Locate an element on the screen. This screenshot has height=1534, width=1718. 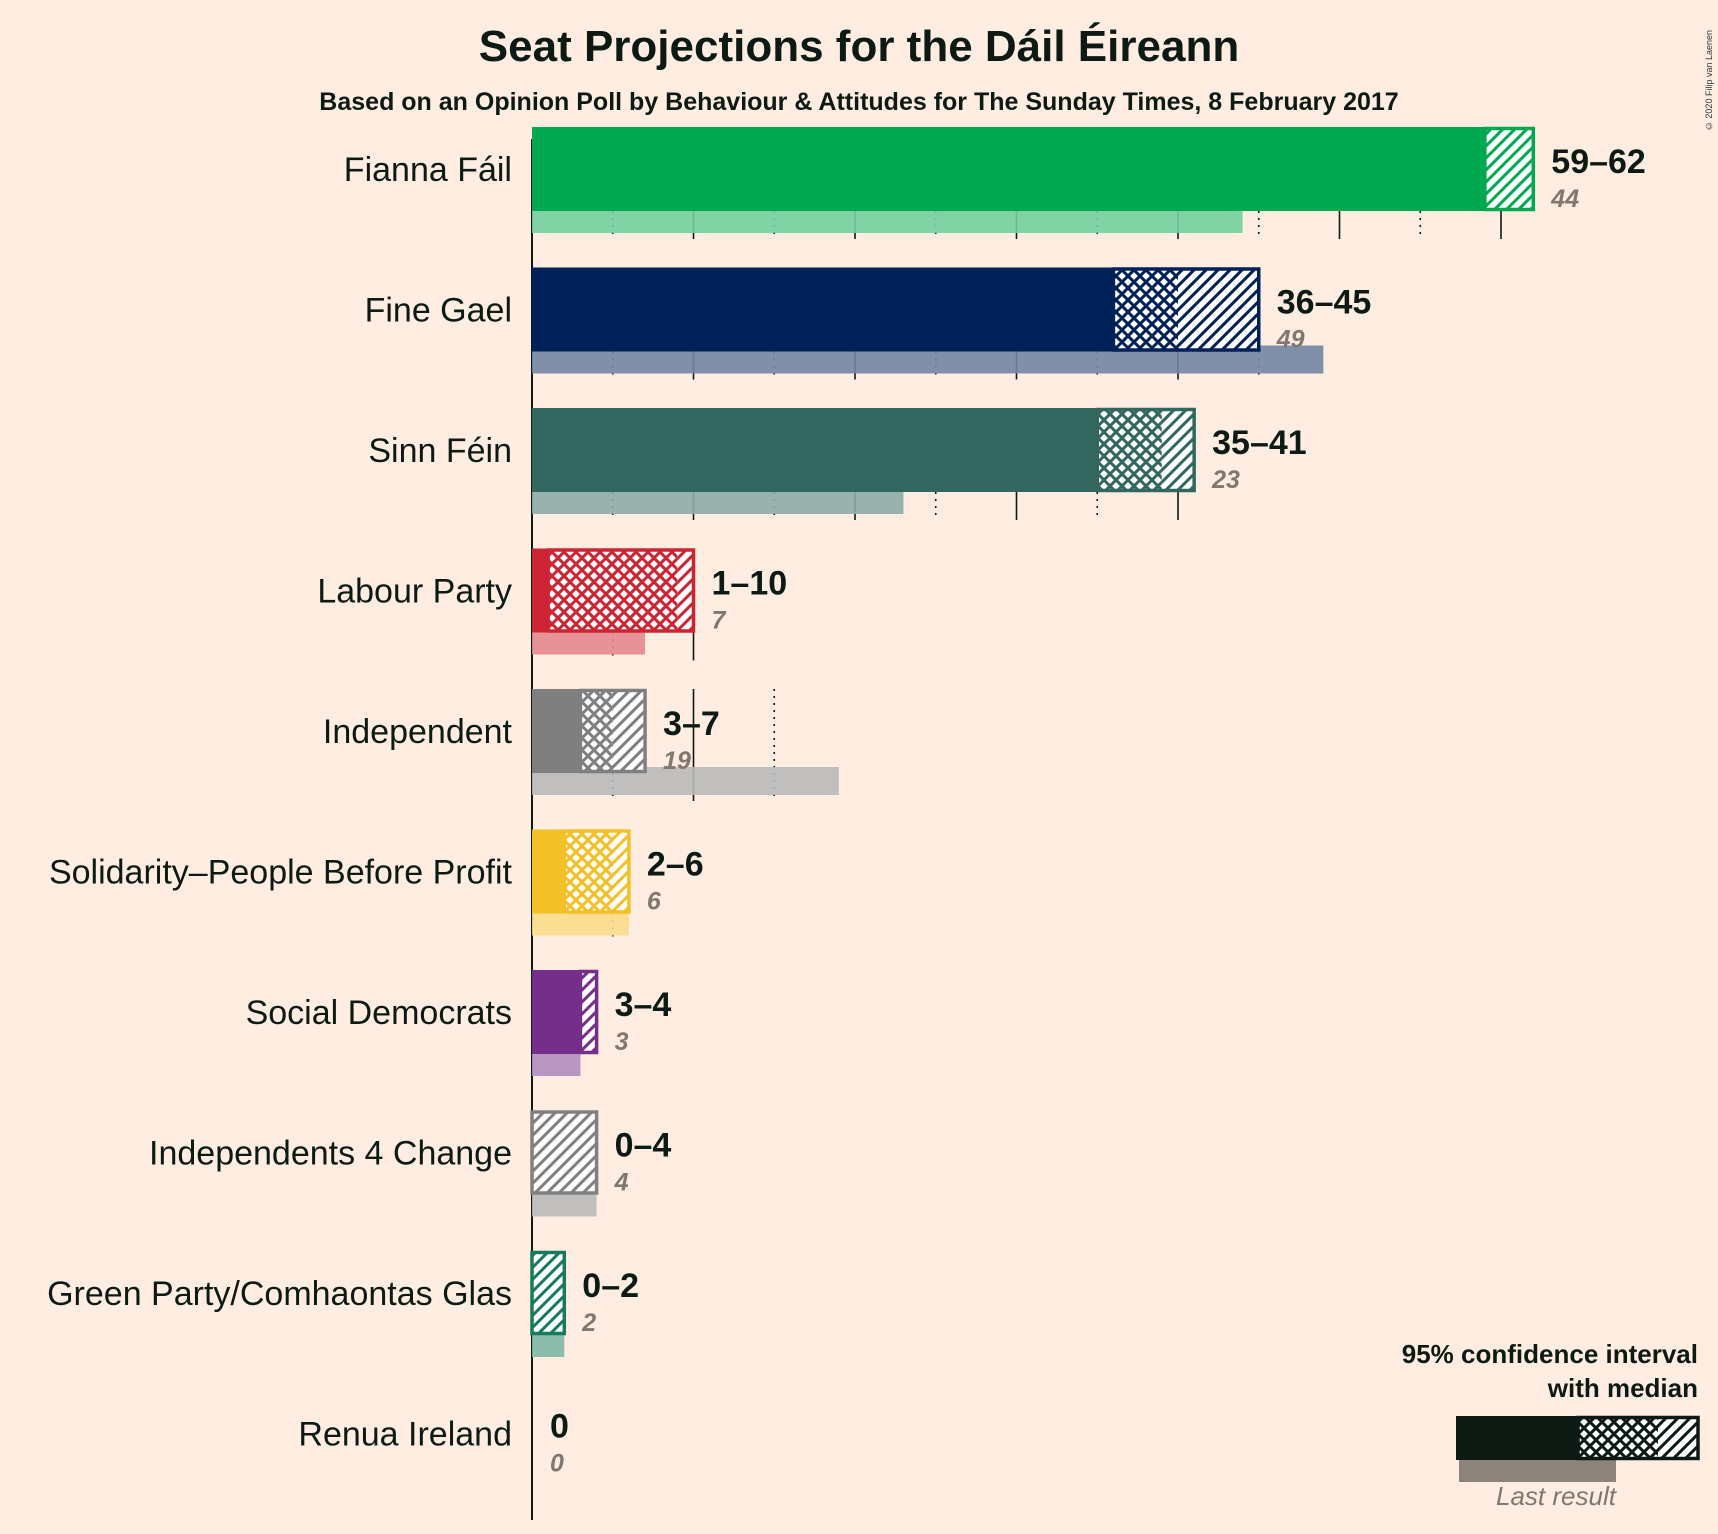
last-label-fianna-fail: 44 is located at coordinates (1564, 199).